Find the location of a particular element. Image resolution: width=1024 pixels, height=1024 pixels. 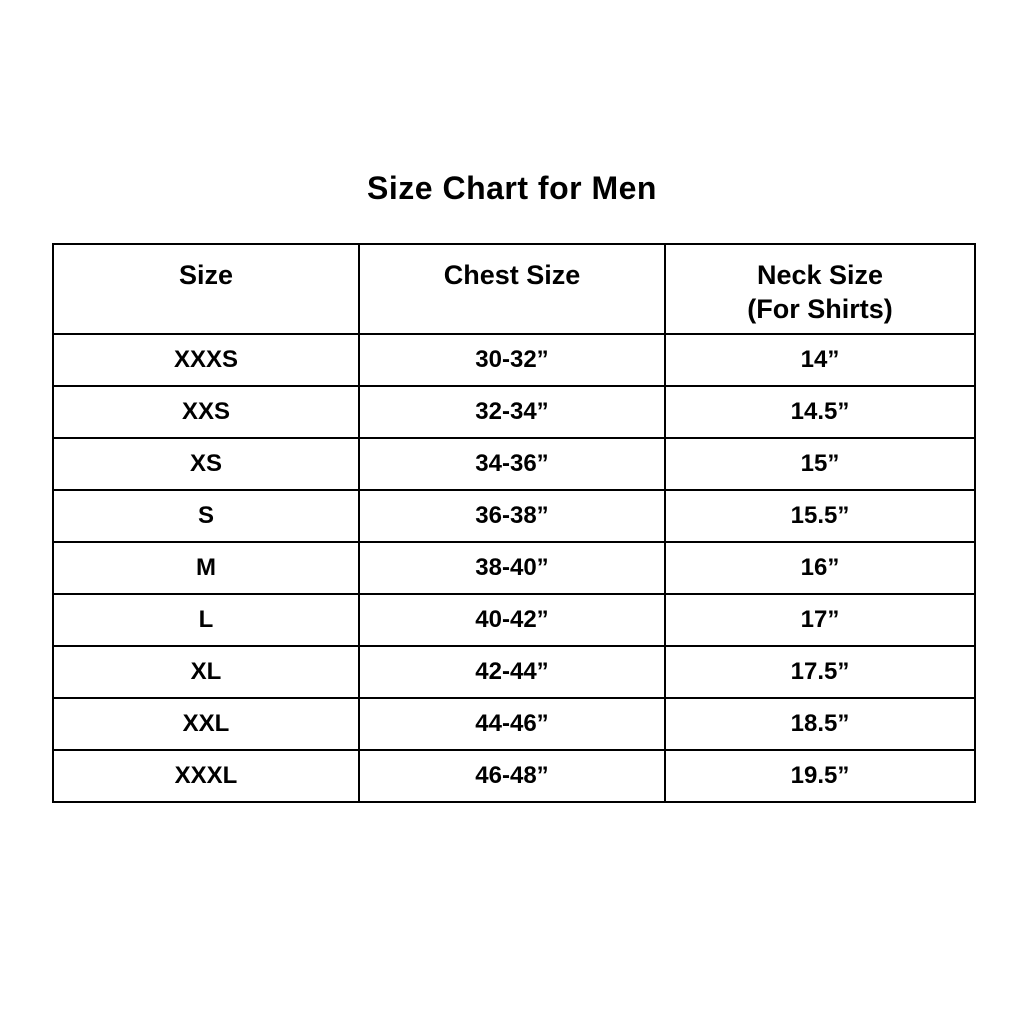

neck-cell: 19.5” is located at coordinates (820, 776).